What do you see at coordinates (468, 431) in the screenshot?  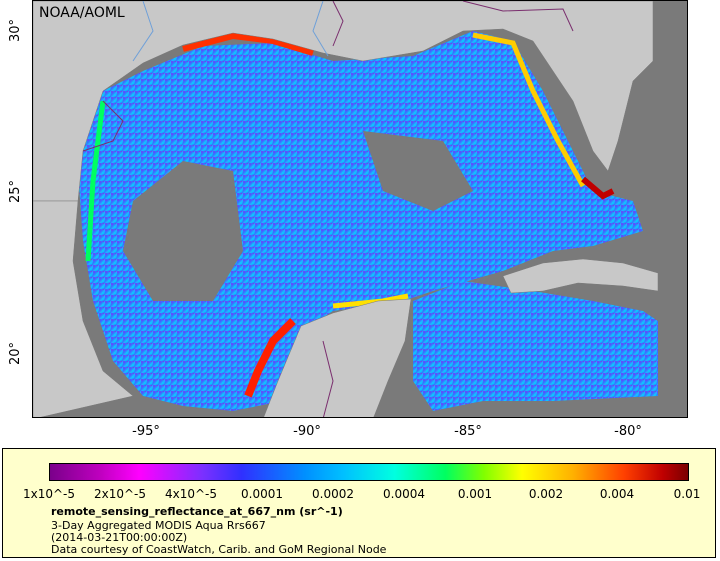 I see `x-tick-85: -85°` at bounding box center [468, 431].